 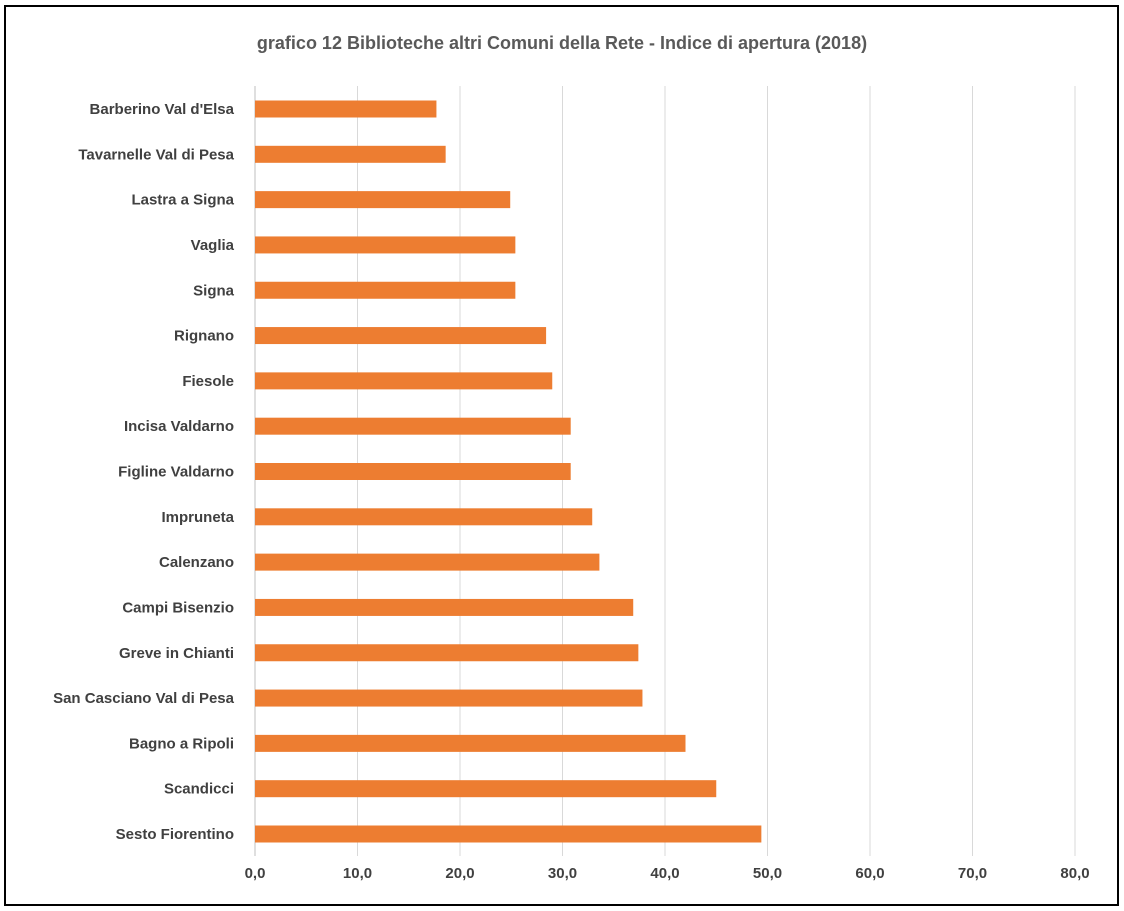 I want to click on category-label: Lastra a Signa, so click(x=182, y=200).